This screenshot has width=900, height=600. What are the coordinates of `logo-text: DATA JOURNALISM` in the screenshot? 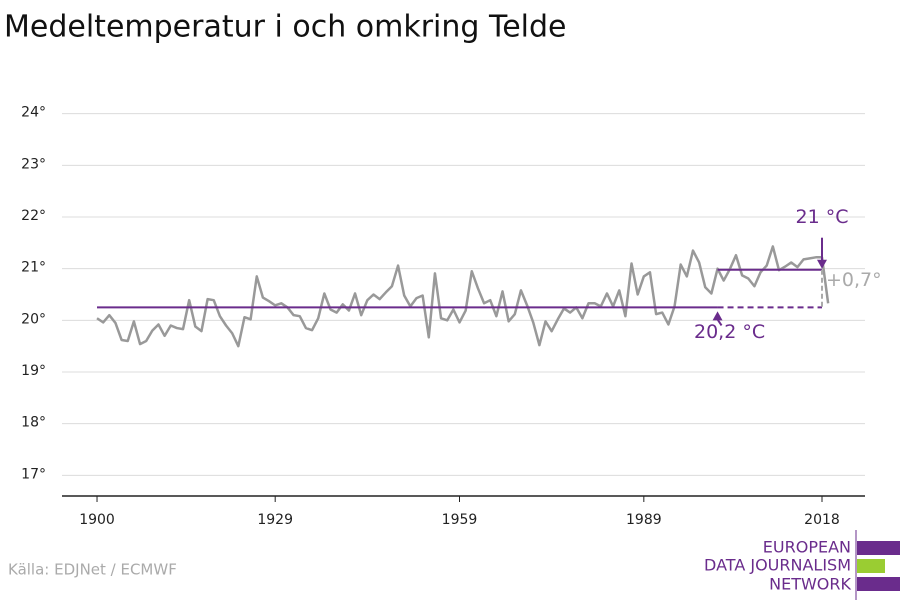 It's located at (777, 565).